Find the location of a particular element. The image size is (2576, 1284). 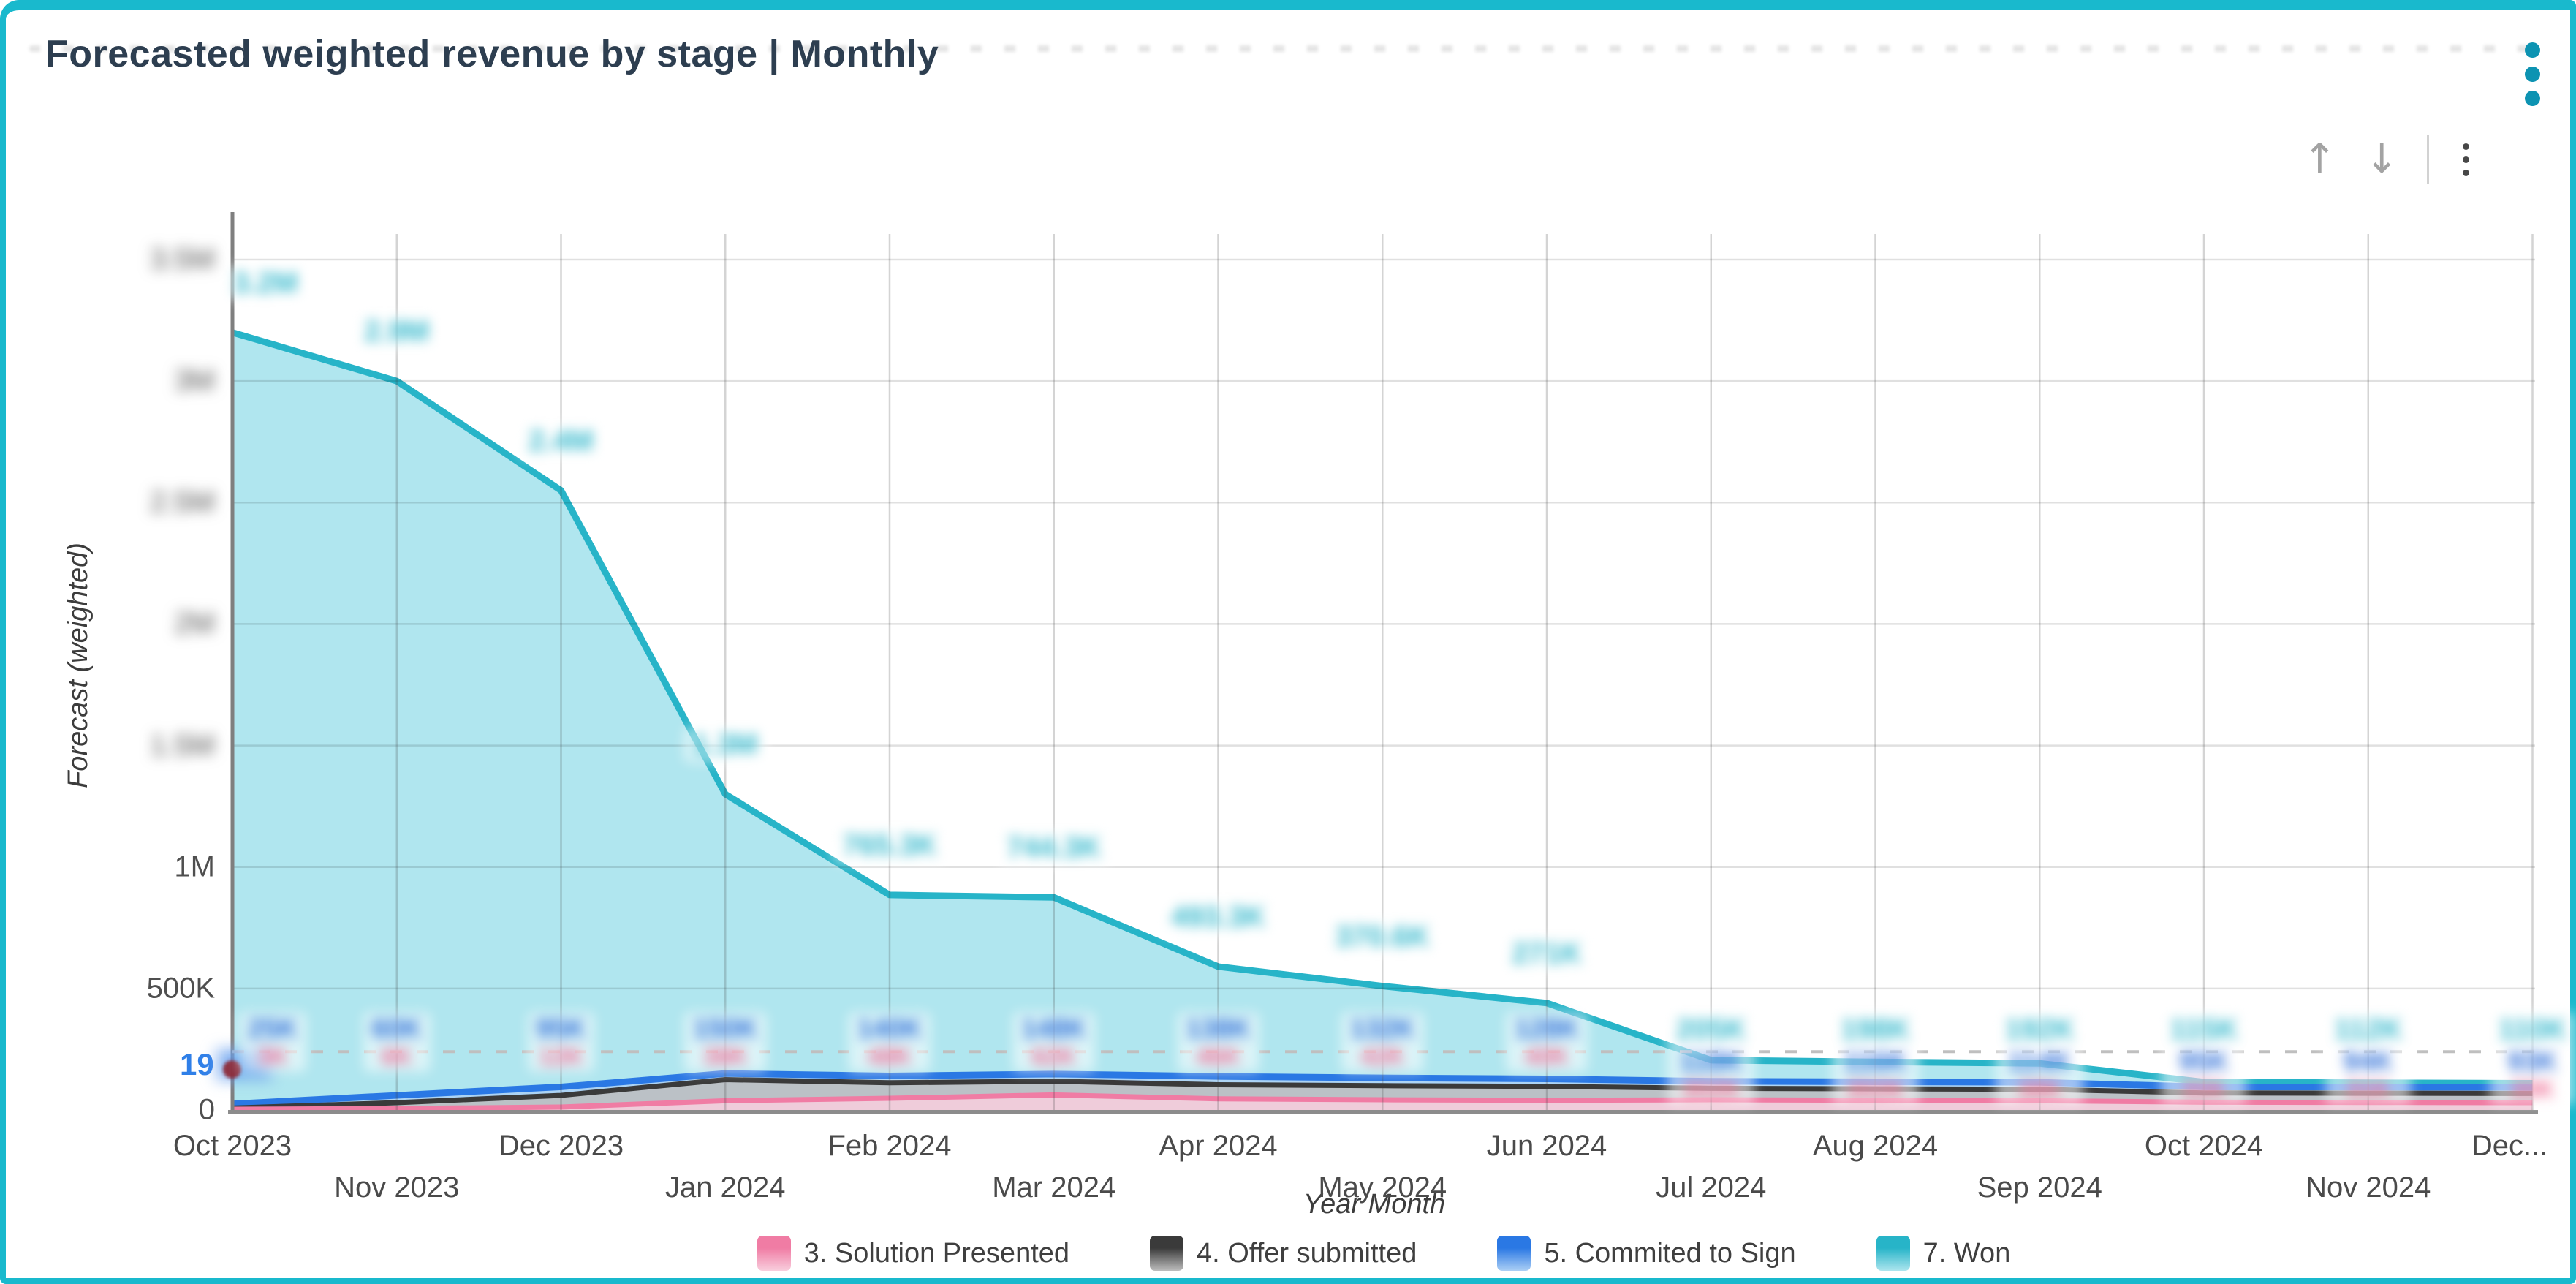

visual-toolbar: ↑ ↓ is located at coordinates (2389, 159).